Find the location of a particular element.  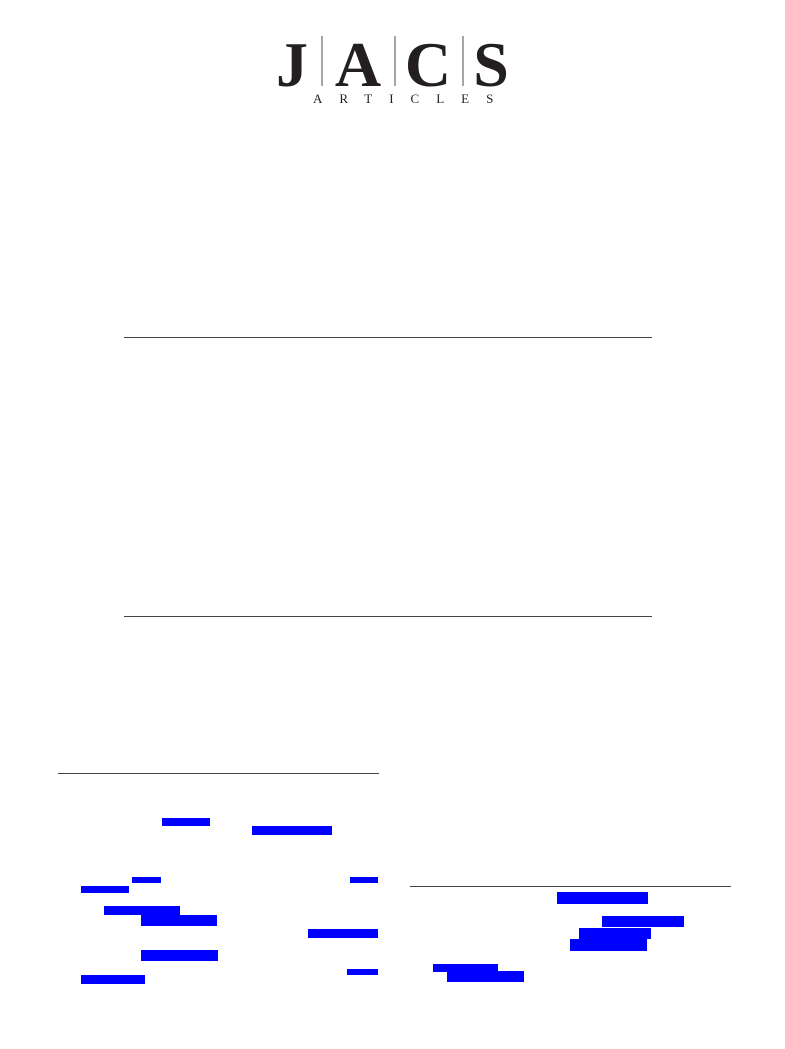

logo-letter: A is located at coordinates (358, 64).